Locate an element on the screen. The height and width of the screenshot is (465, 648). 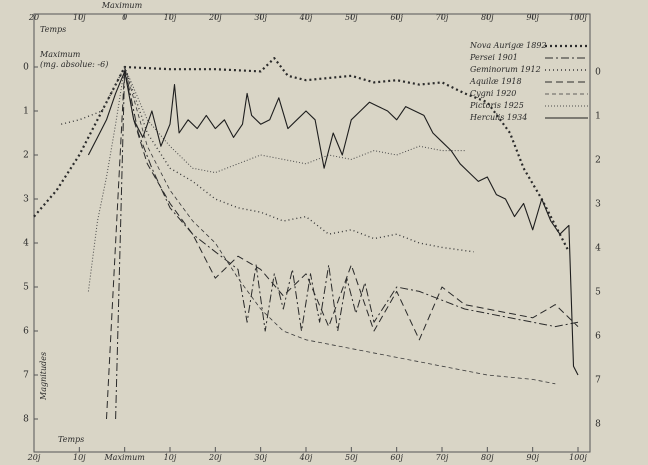
y-axis-label: Magnitudes is located at coordinates (43, 376).